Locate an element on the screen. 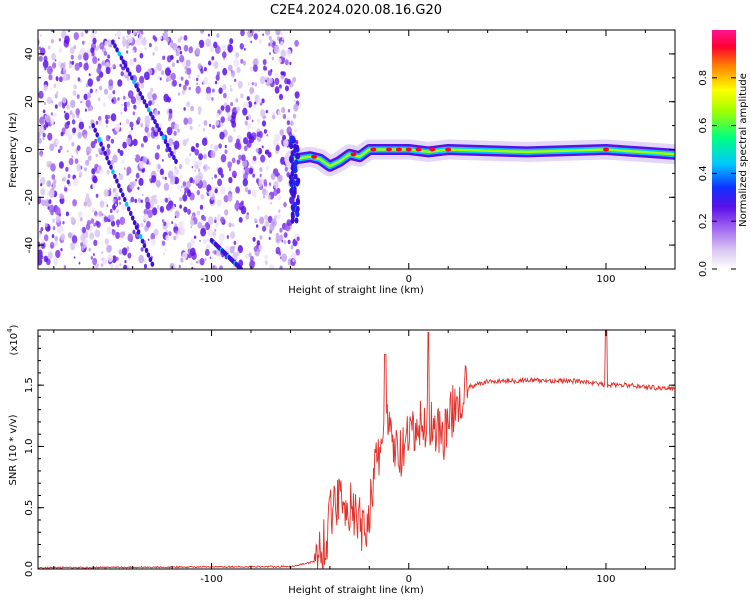  colorbar-gradient is located at coordinates (724, 149).